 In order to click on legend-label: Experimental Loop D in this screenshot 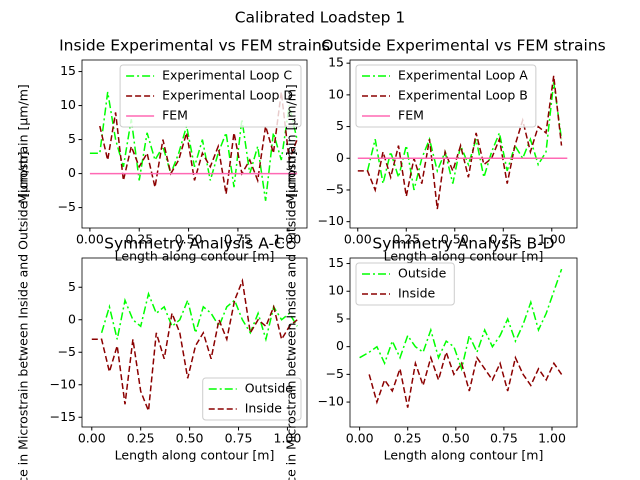, I will do `click(227, 95)`.